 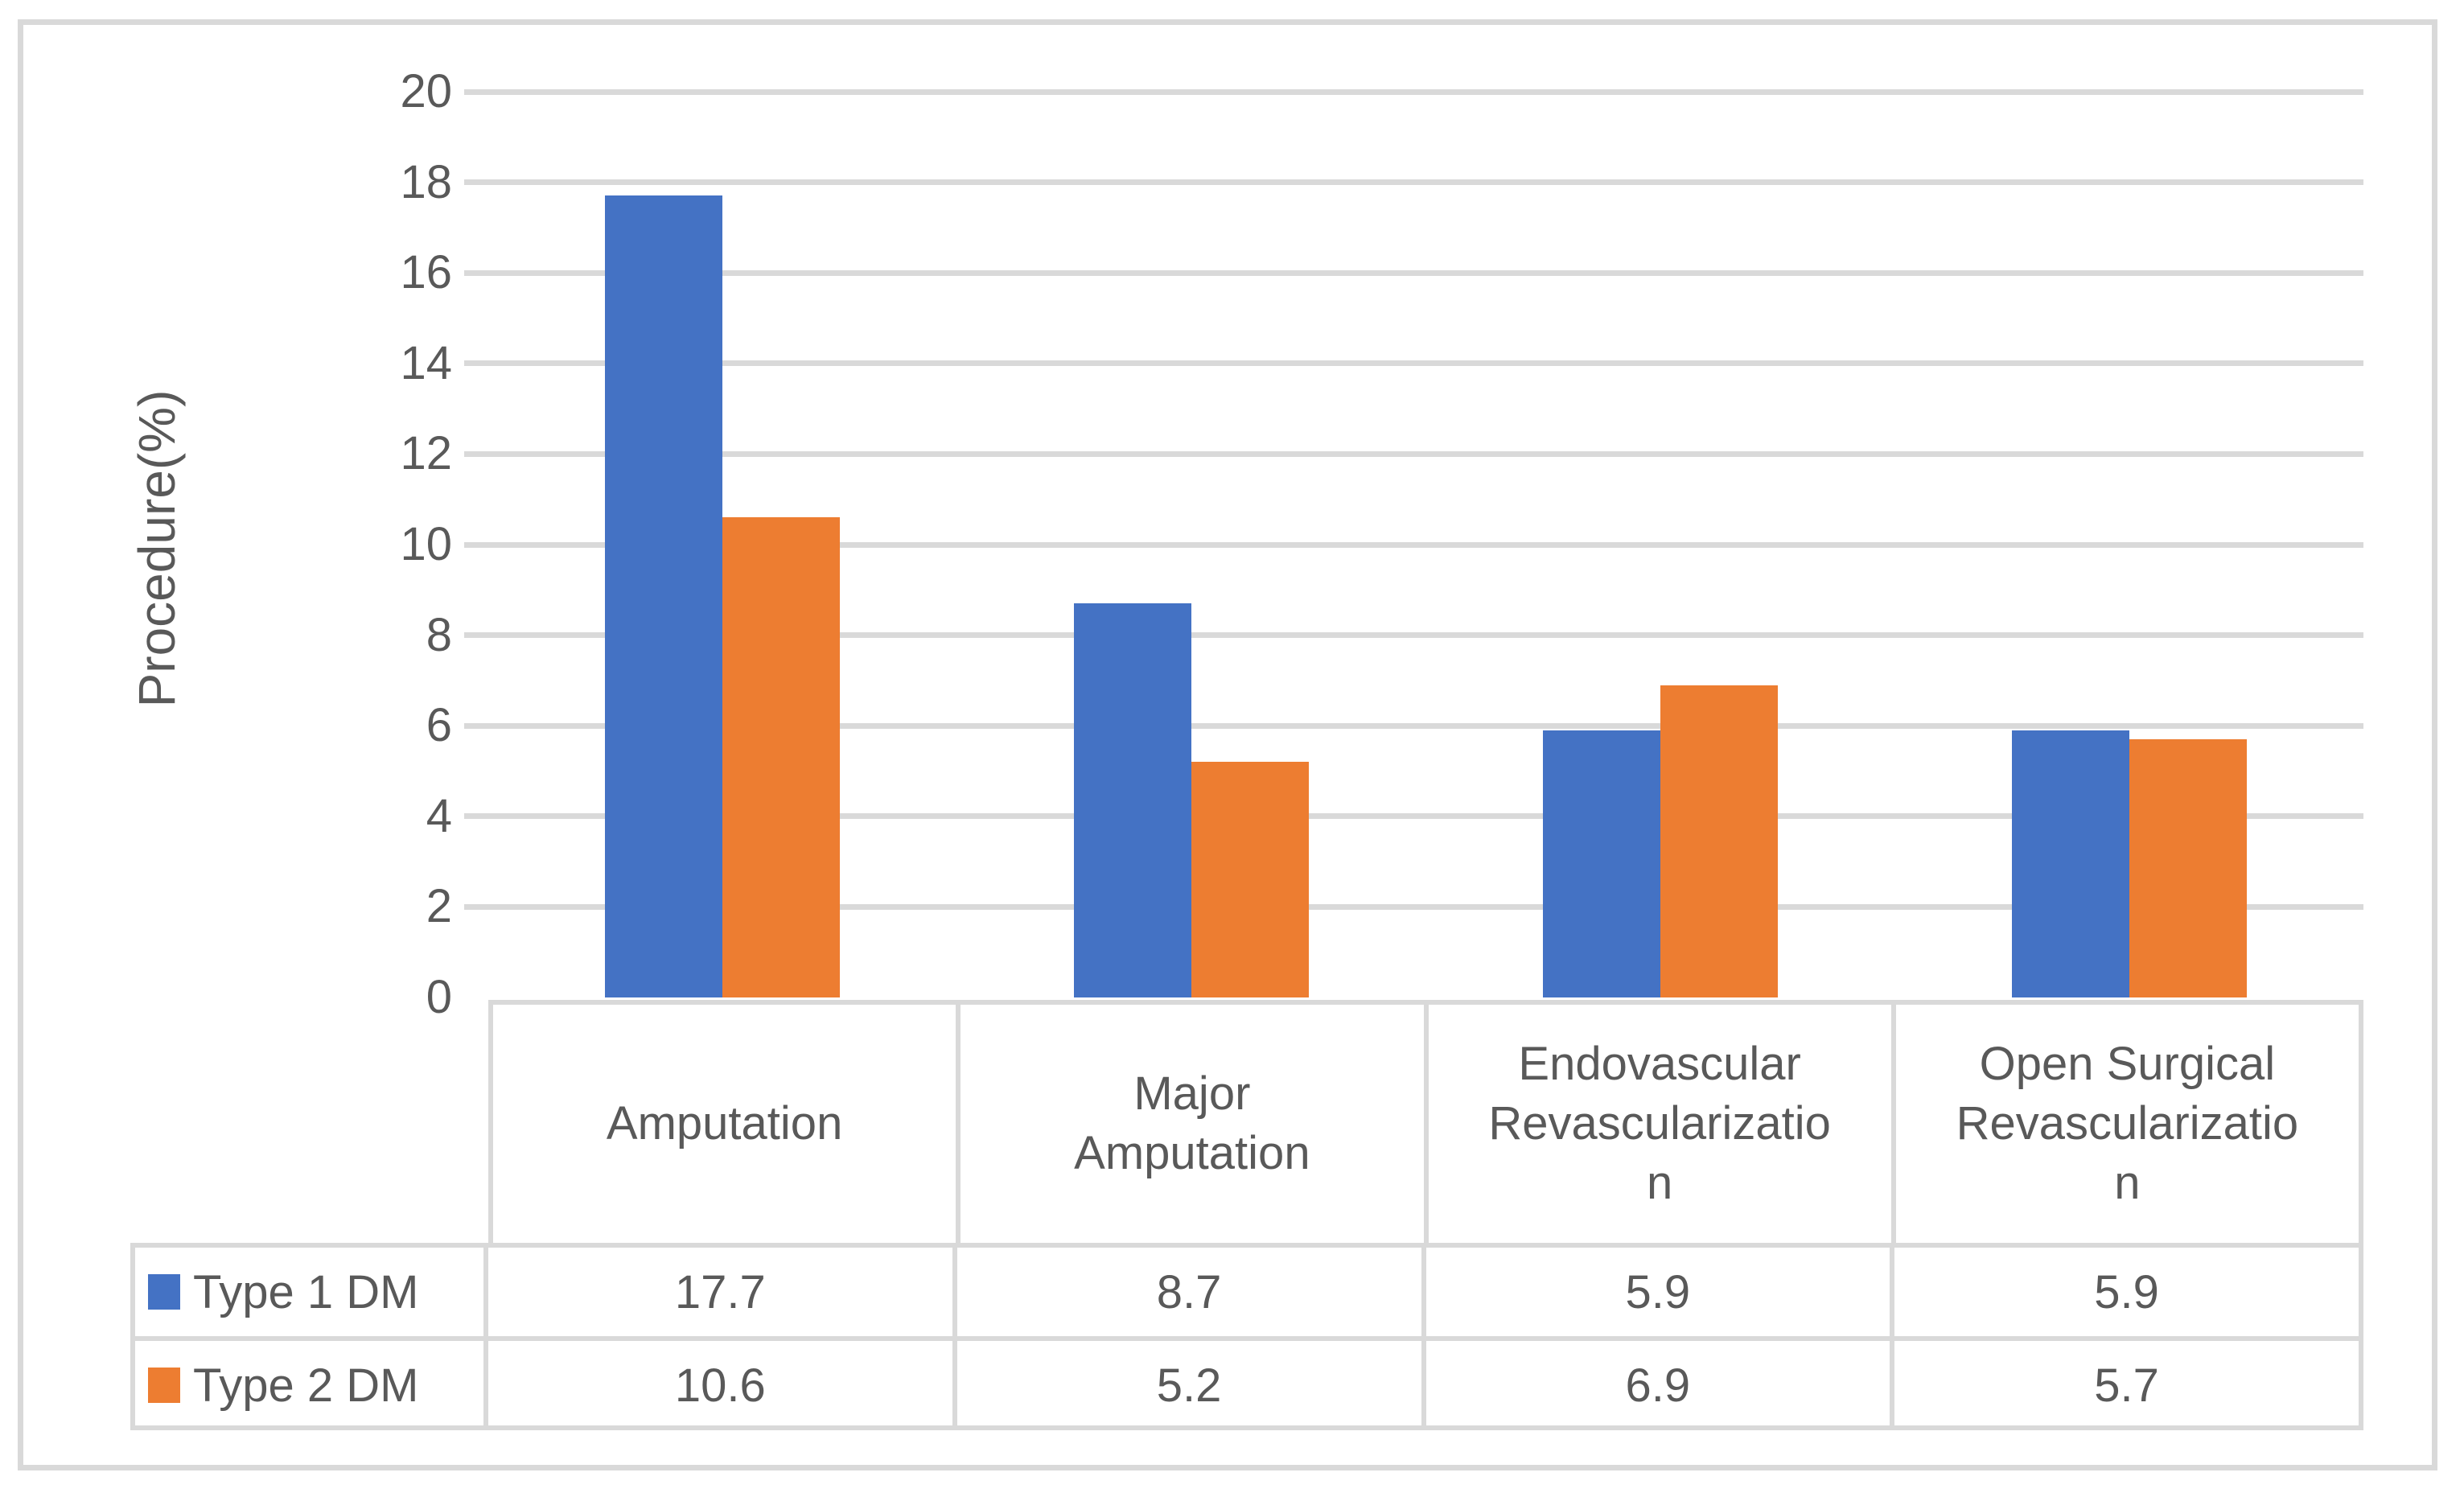 What do you see at coordinates (426, 363) in the screenshot?
I see `y-tick-label-14: 14` at bounding box center [426, 363].